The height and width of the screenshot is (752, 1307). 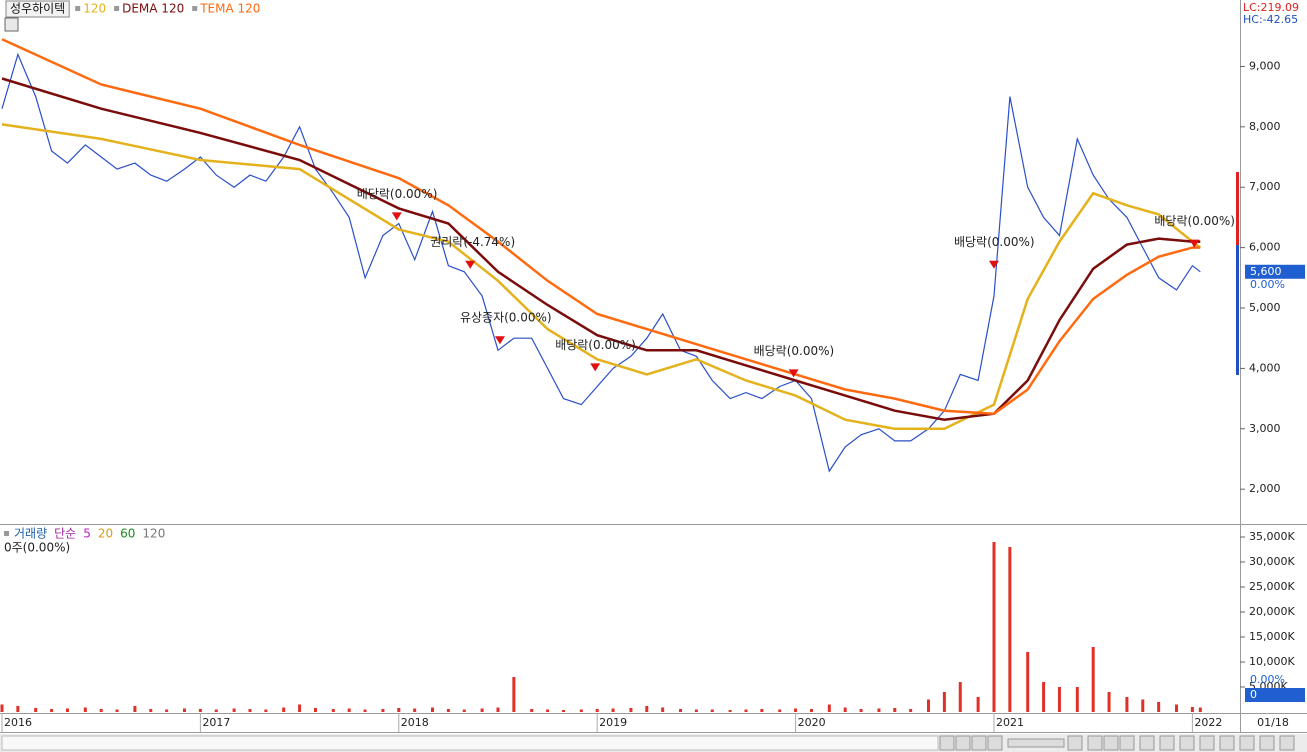 What do you see at coordinates (1265, 247) in the screenshot?
I see `y-tick-label: 6,000` at bounding box center [1265, 247].